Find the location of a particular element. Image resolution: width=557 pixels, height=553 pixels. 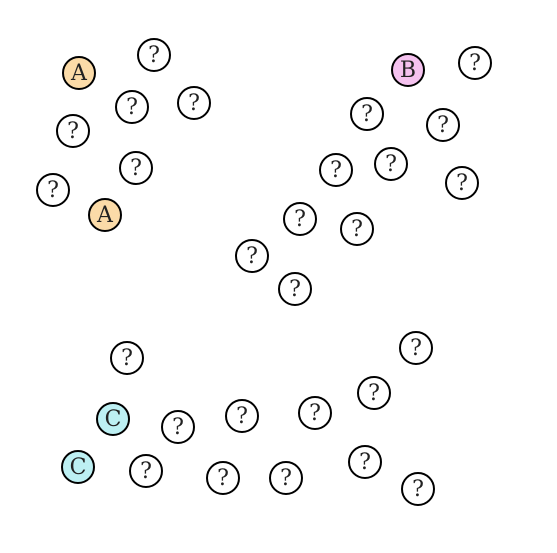

card-revealed-b: B is located at coordinates (408, 70).